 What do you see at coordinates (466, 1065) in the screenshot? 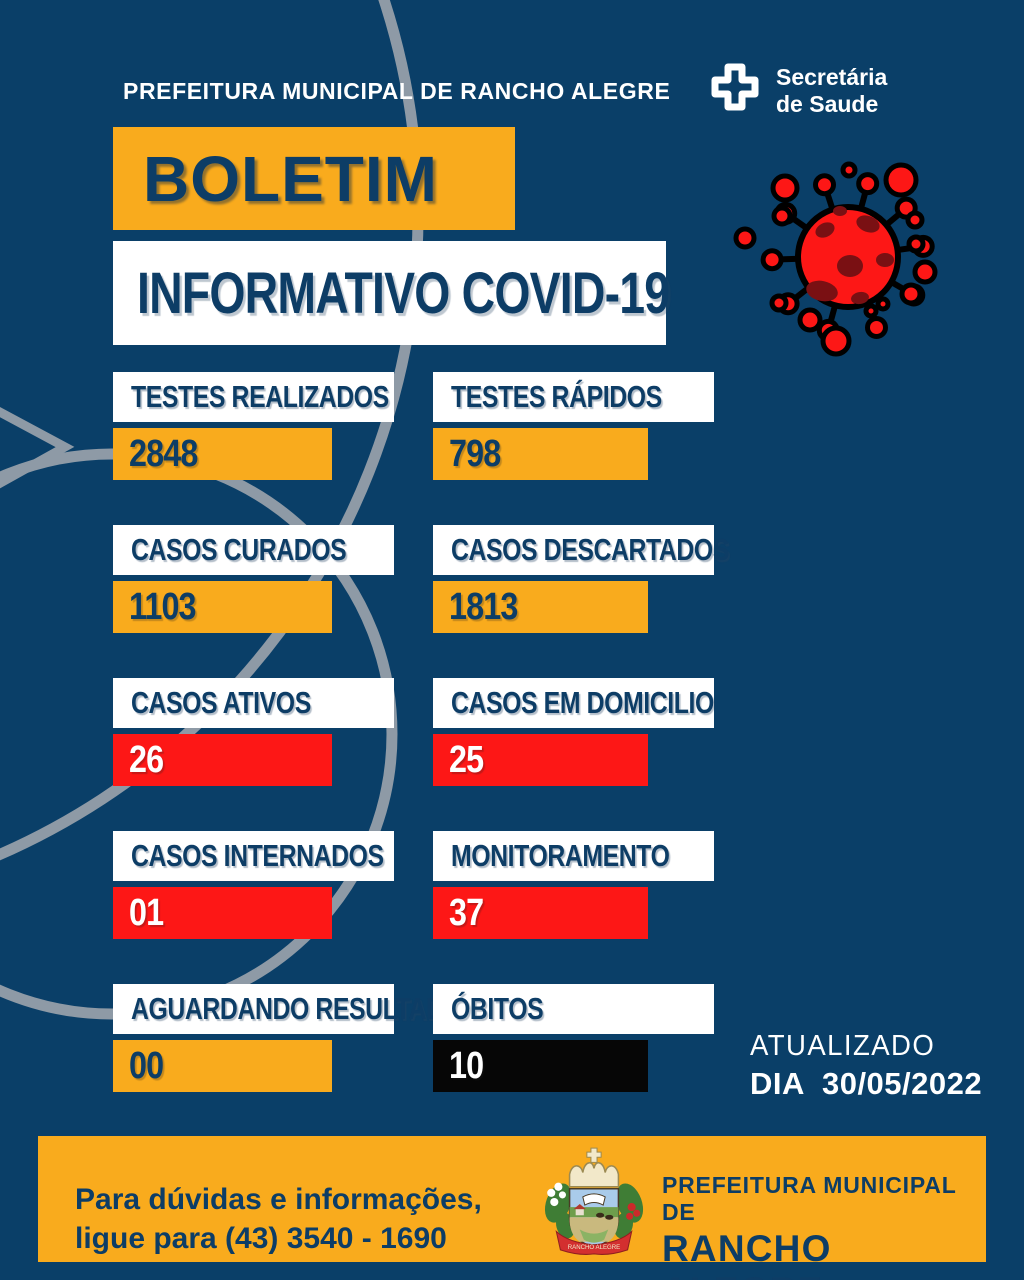
I see `stat-value: 10` at bounding box center [466, 1065].